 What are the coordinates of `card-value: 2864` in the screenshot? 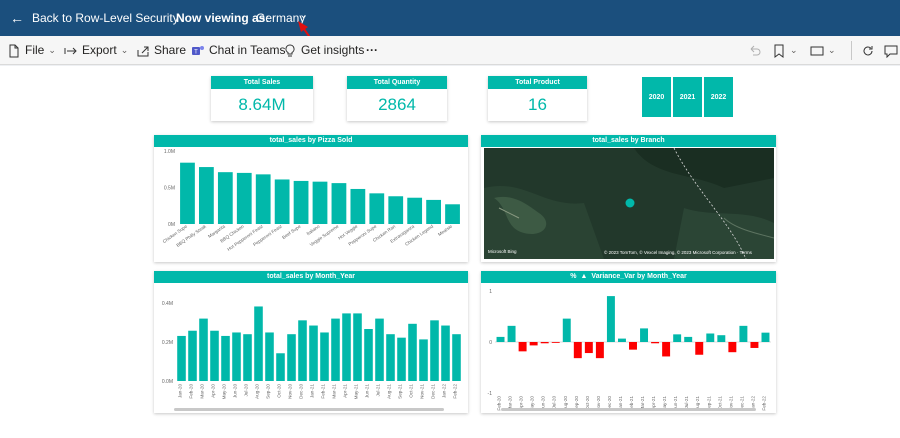 It's located at (397, 104).